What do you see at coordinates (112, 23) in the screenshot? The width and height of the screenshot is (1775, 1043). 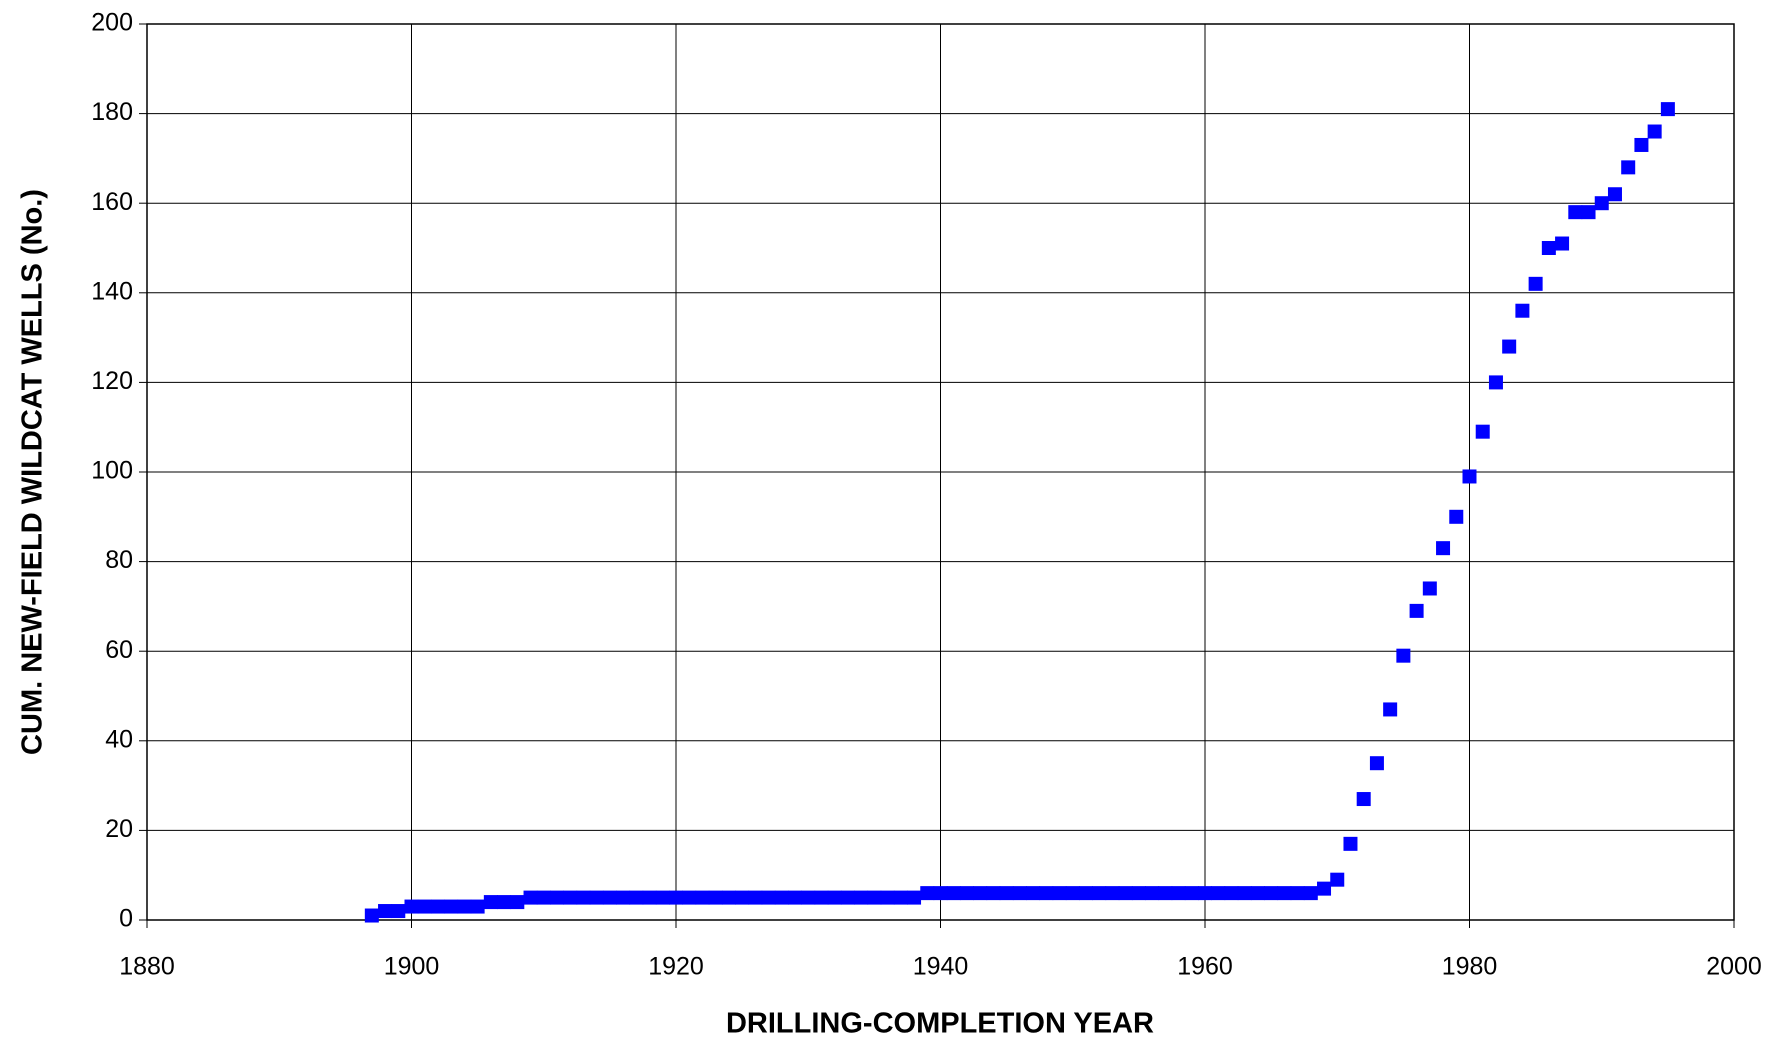 I see `y-tick-label: 200` at bounding box center [112, 23].